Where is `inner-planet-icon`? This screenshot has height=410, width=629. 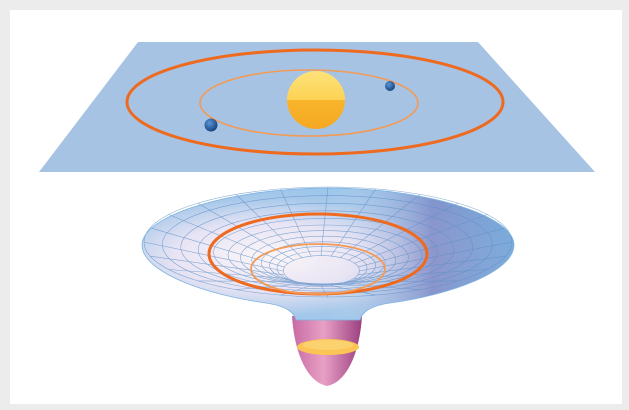
inner-planet-icon is located at coordinates (390, 86).